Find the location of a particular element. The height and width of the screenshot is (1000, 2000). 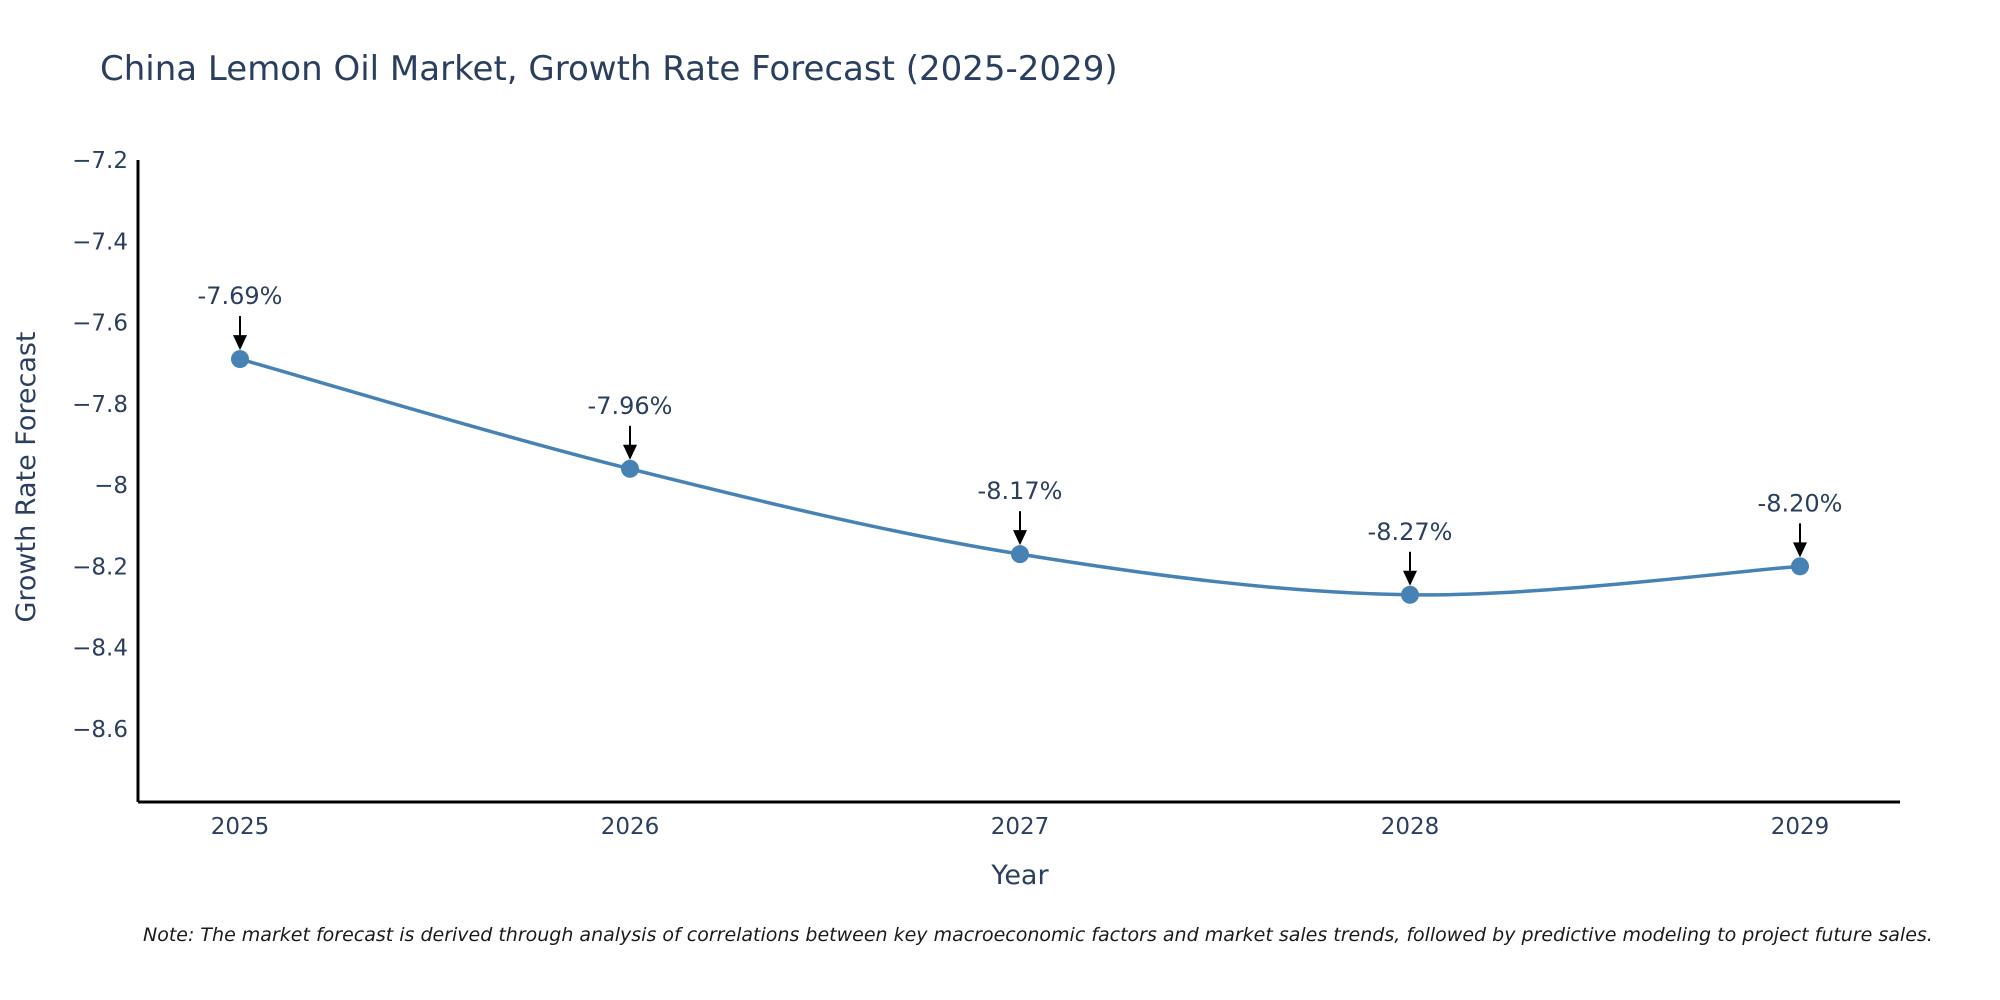

data-point-2029 is located at coordinates (1800, 566).